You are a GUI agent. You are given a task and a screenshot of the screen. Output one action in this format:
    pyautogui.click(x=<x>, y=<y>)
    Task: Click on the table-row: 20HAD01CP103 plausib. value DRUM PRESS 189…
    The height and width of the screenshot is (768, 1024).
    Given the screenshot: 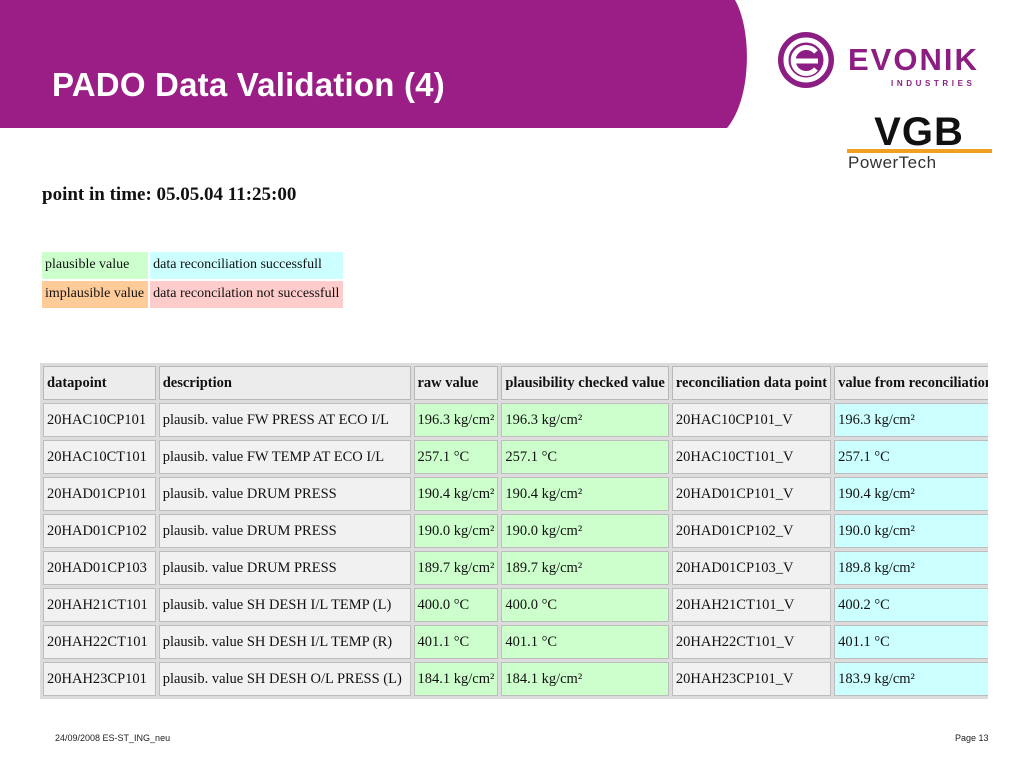 What is the action you would take?
    pyautogui.click(x=515, y=568)
    